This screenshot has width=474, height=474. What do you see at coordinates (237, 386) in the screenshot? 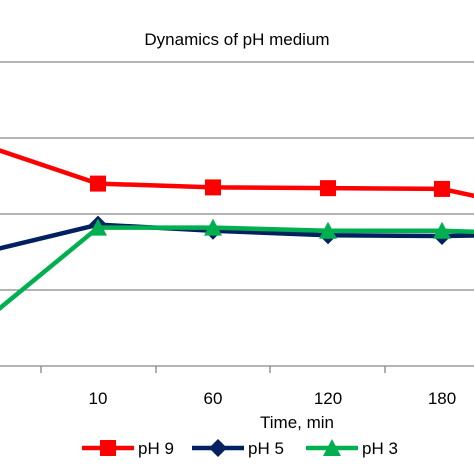
I see `x-axis: 10 60 120 180` at bounding box center [237, 386].